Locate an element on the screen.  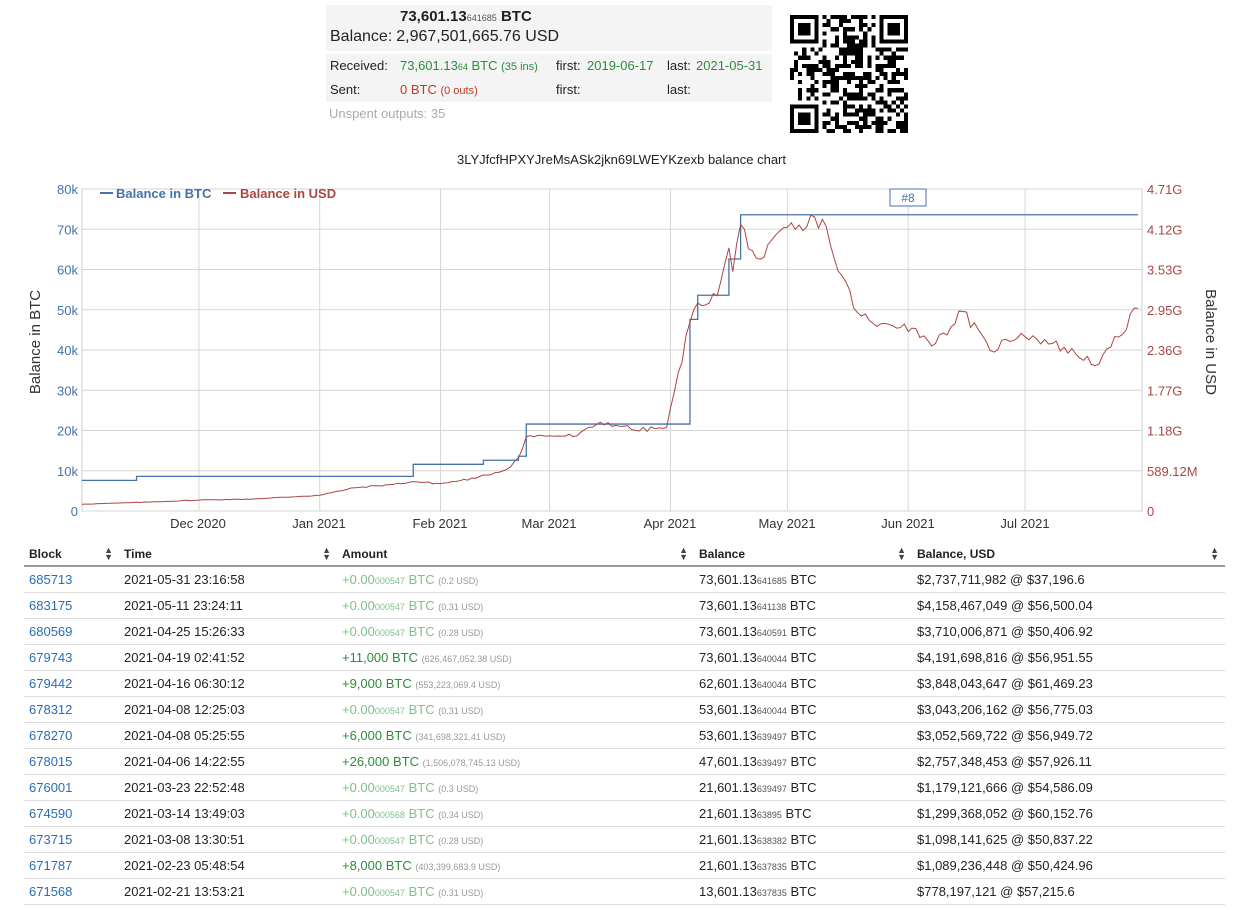
tx-balance: 62,601.13640044 BTC is located at coordinates (803, 683).